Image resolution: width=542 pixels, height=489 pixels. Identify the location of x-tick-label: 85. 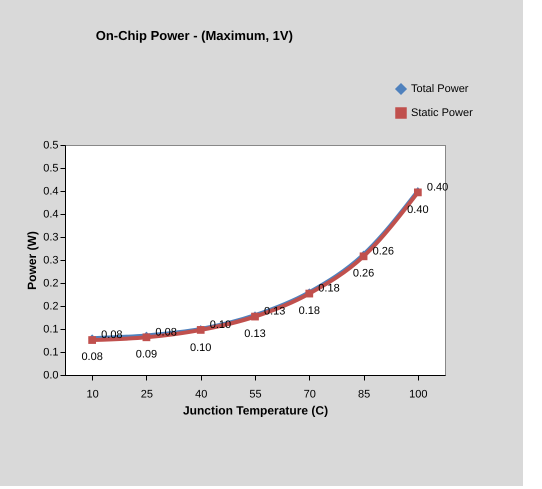
(364, 394).